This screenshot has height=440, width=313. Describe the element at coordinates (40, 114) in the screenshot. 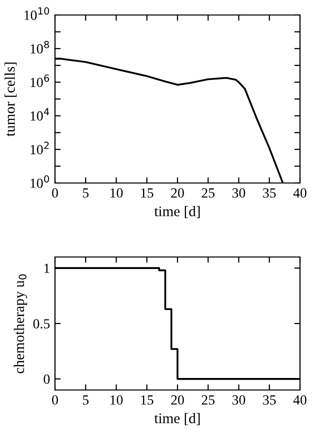

I see `y-tick-label: 10$^{4}$` at that location.